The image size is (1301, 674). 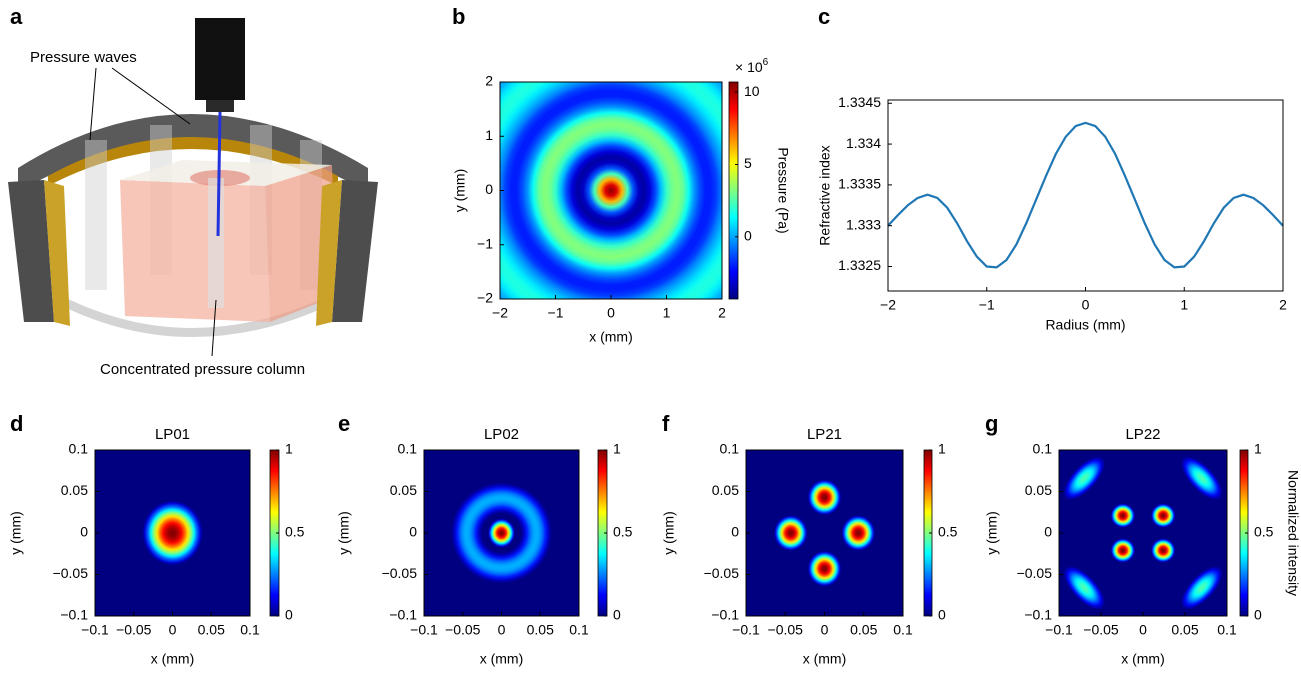 What do you see at coordinates (489, 81) in the screenshot?
I see `y-tick-label: 2` at bounding box center [489, 81].